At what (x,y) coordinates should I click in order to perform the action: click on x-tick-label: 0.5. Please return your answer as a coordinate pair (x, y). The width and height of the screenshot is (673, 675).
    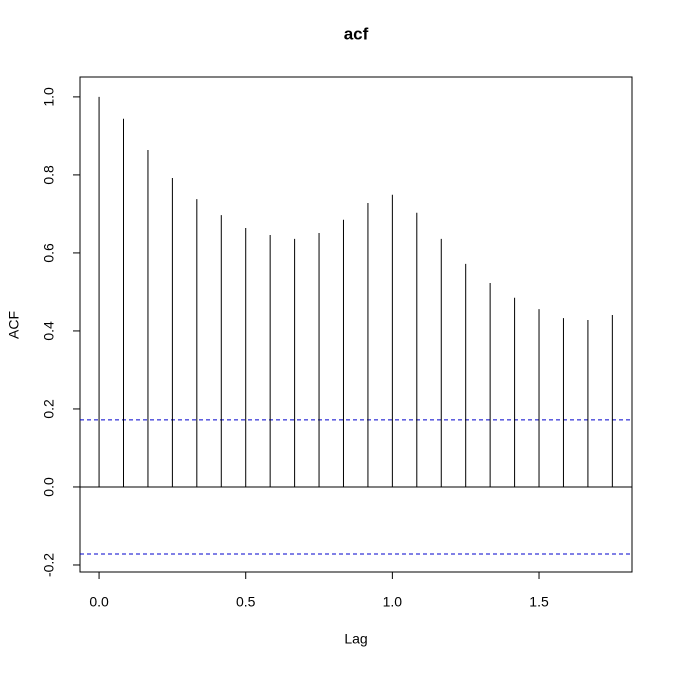
    Looking at the image, I should click on (246, 602).